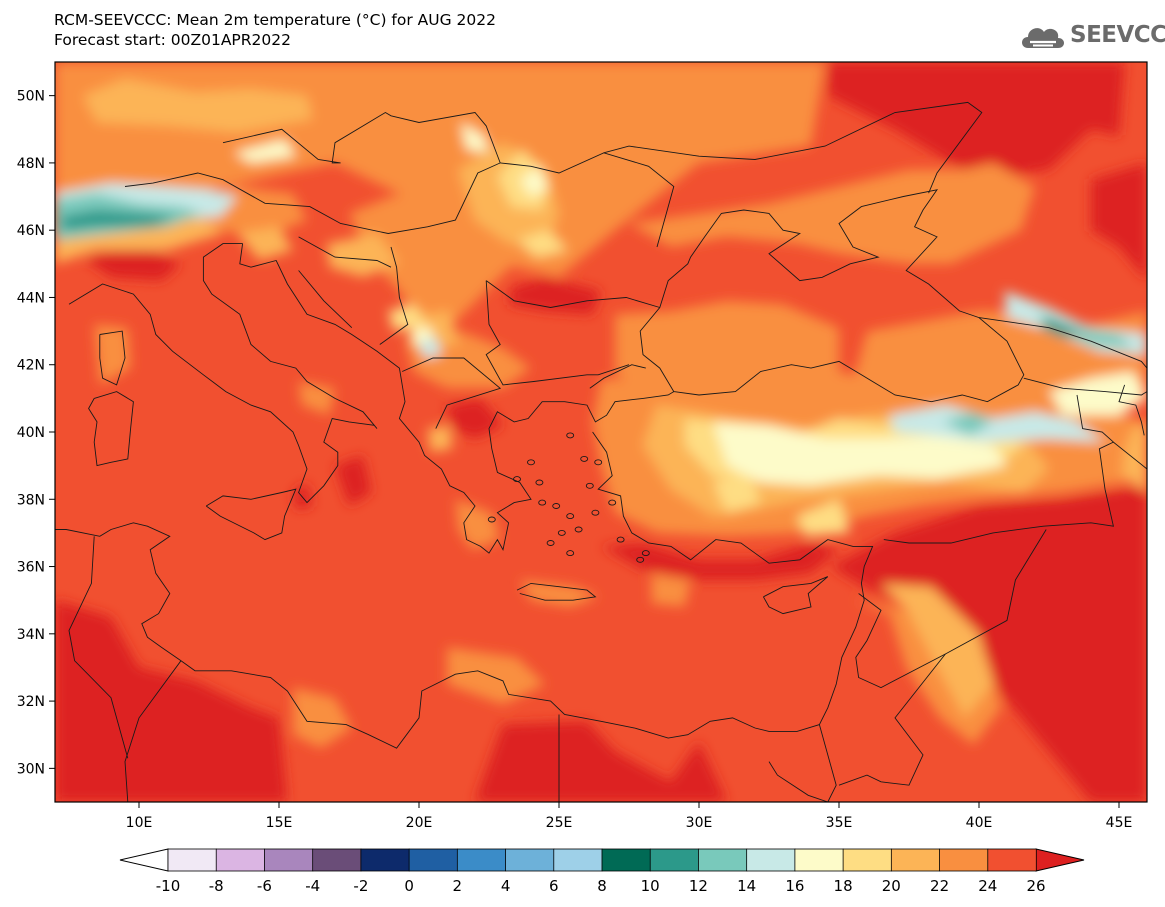 Image resolution: width=1165 pixels, height=907 pixels. What do you see at coordinates (506, 886) in the screenshot?
I see `colorbar-label: 4` at bounding box center [506, 886].